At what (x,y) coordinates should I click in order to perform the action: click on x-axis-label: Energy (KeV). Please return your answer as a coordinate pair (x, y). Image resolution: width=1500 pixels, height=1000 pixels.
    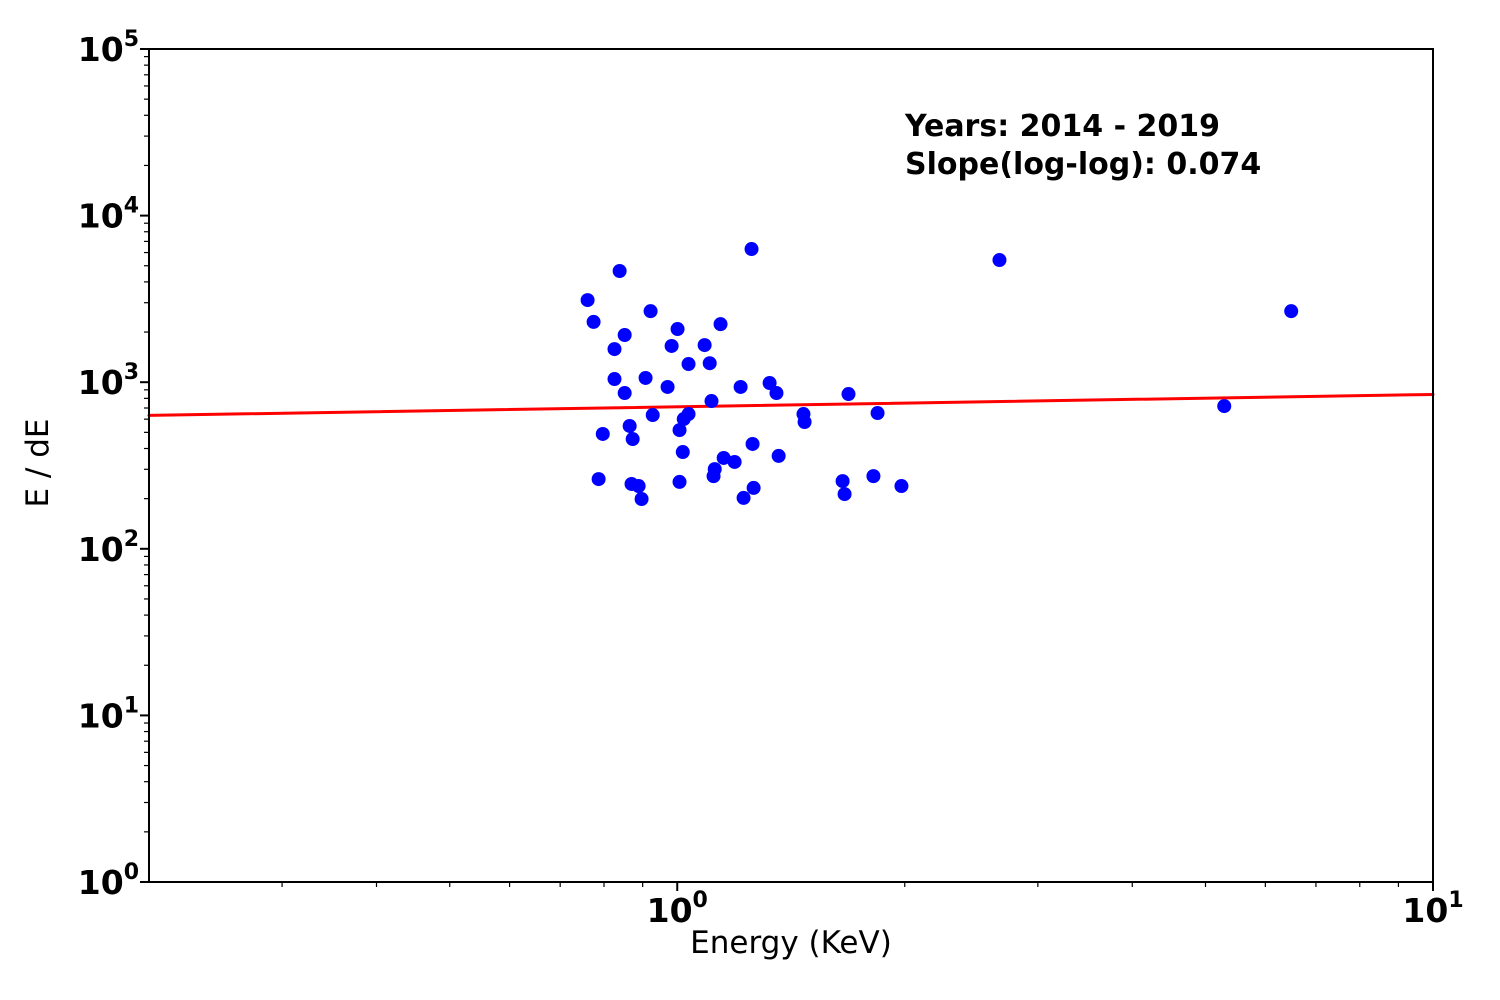
    Looking at the image, I should click on (791, 943).